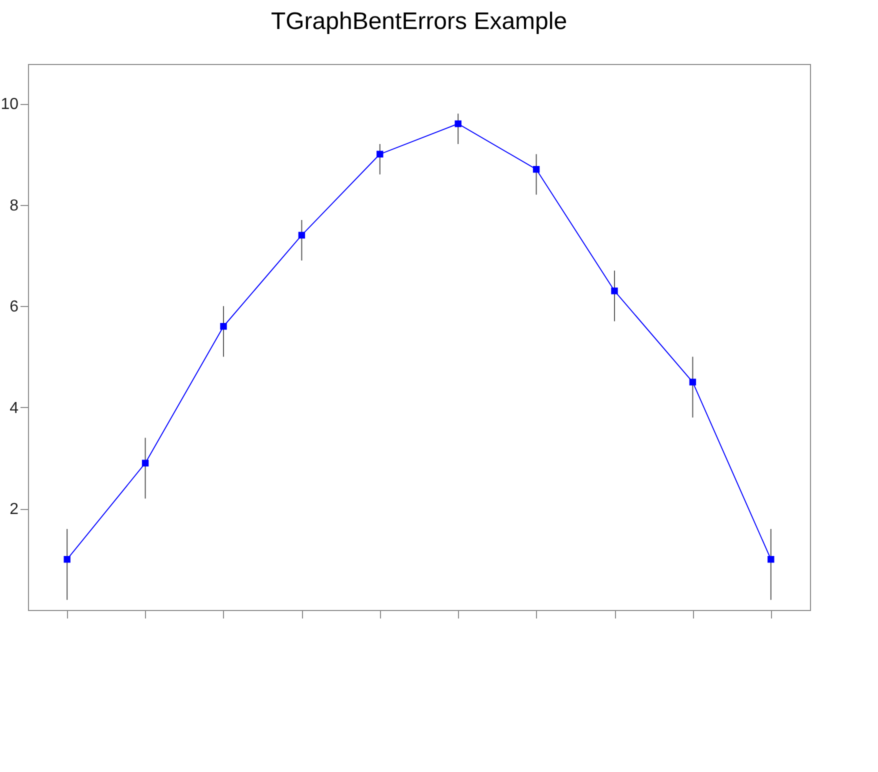  I want to click on y-tick-label: 8, so click(14, 205).